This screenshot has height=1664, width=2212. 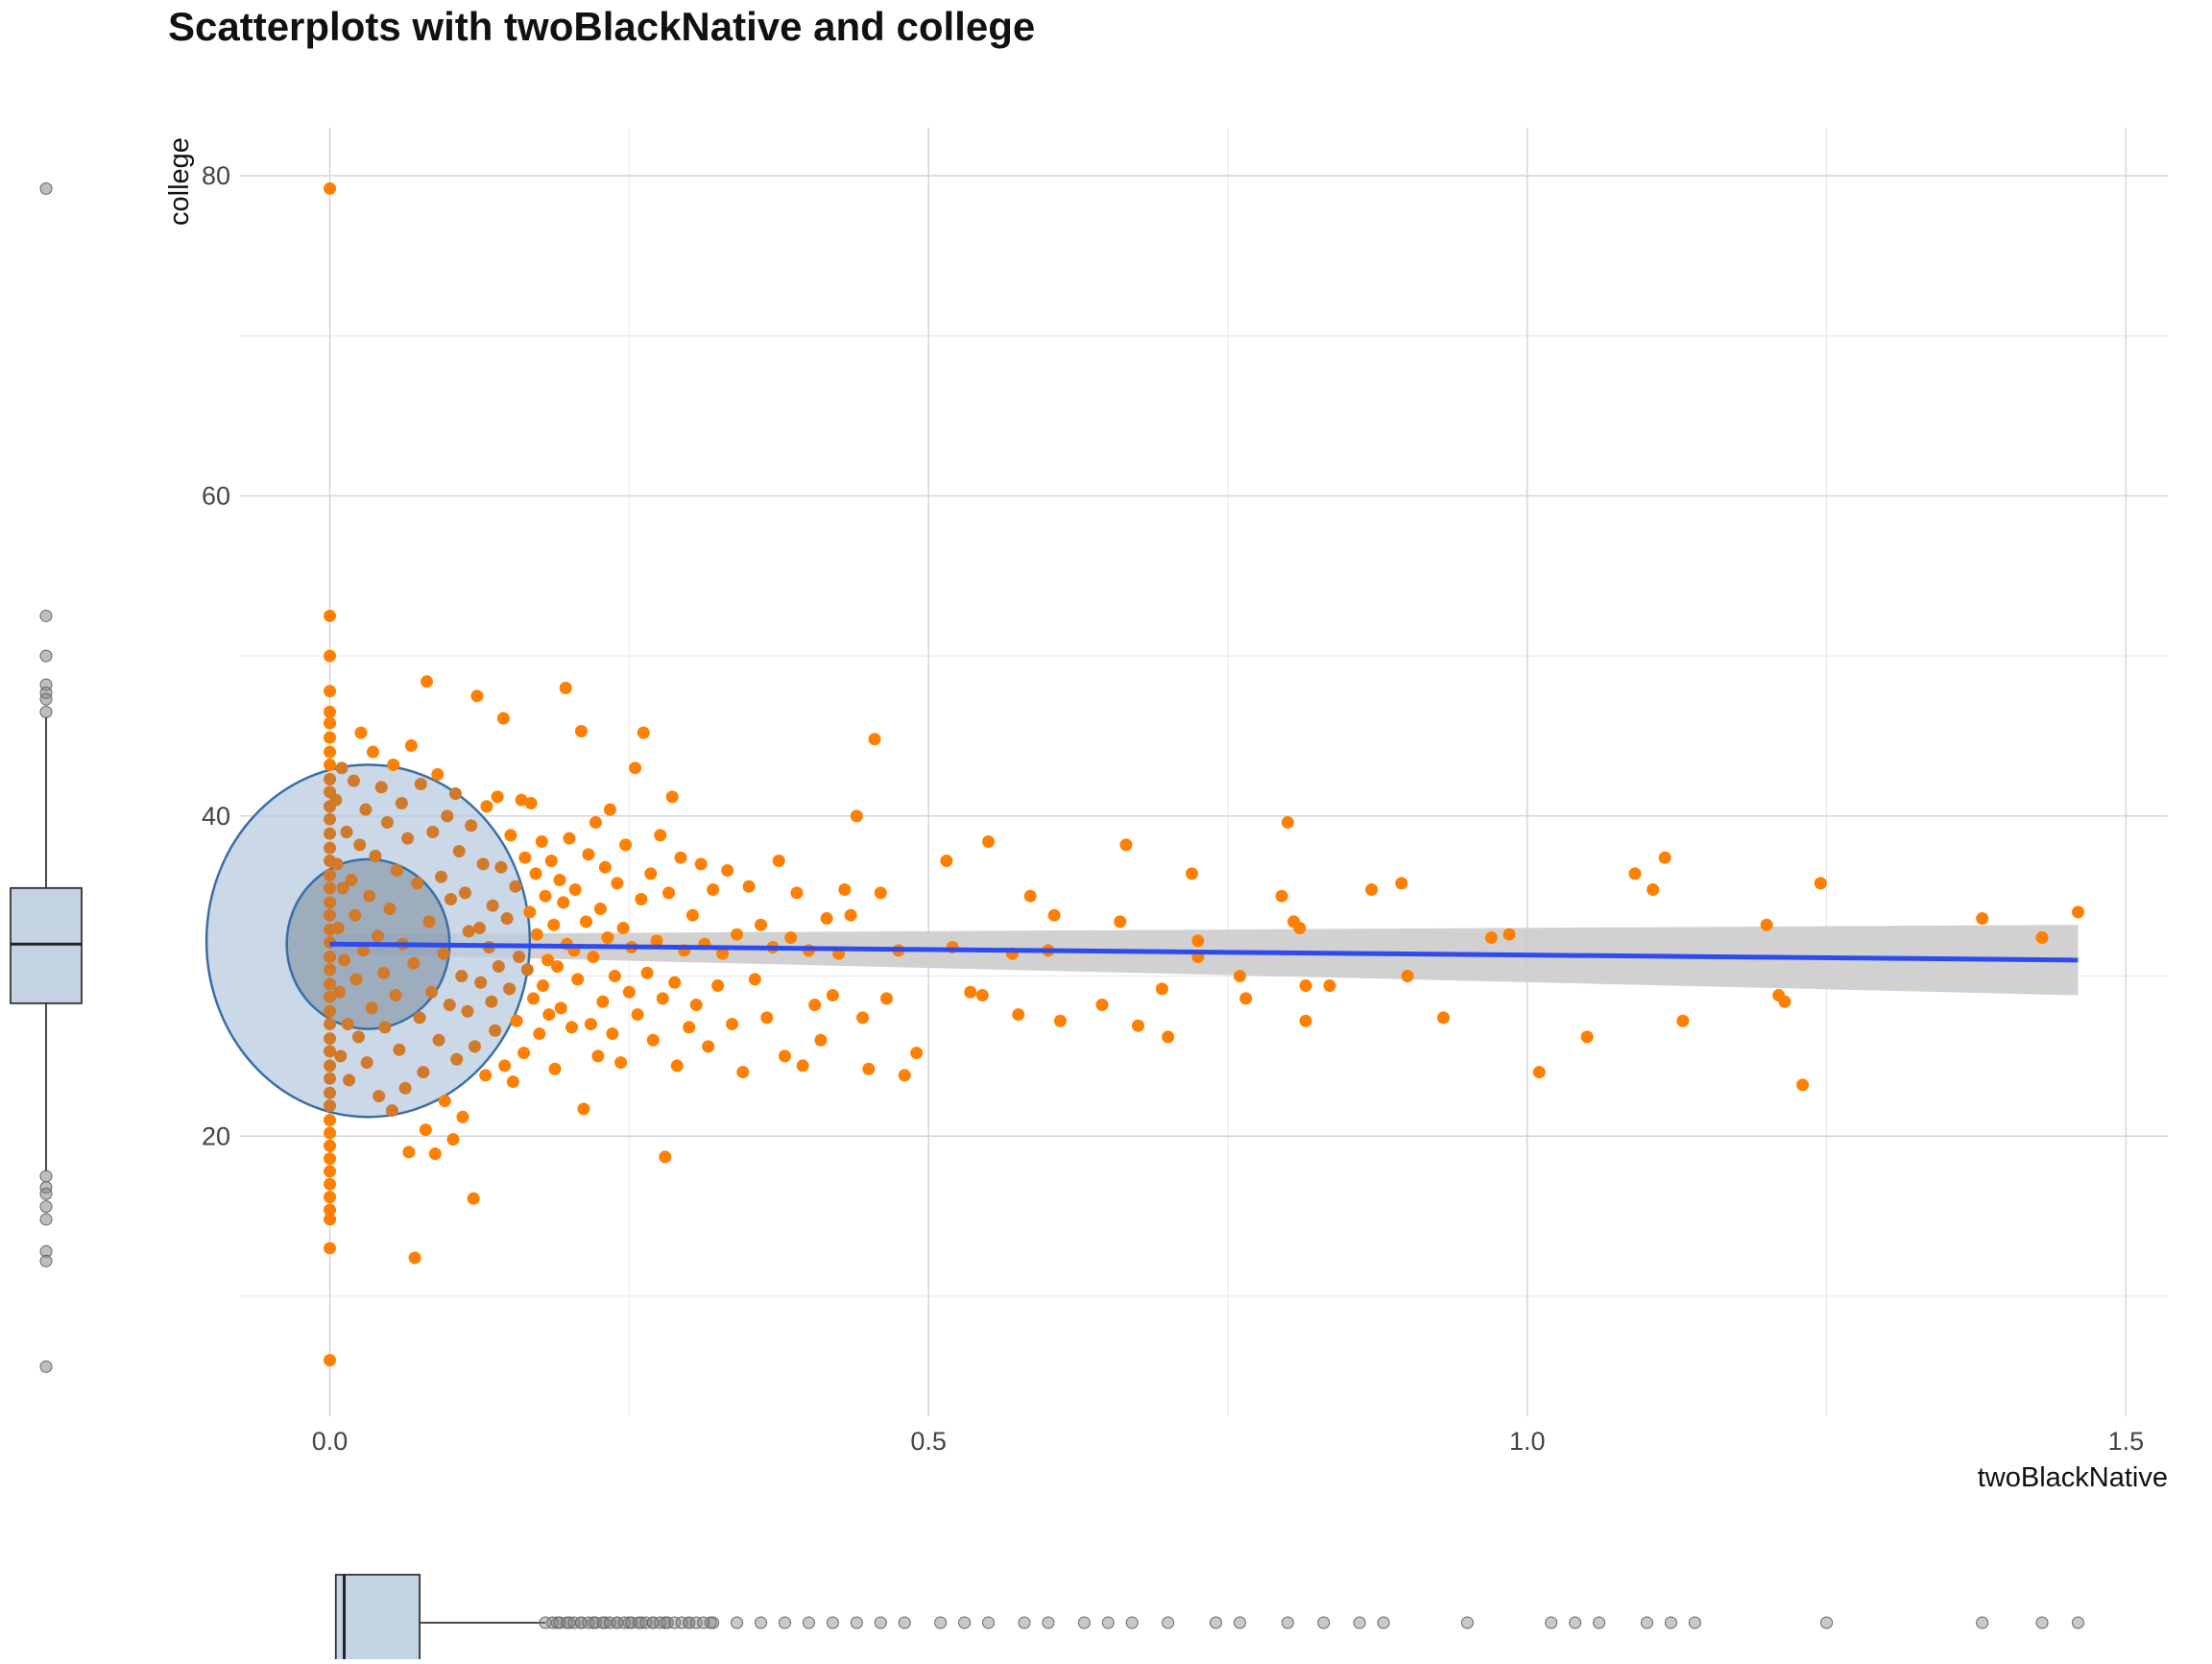 I want to click on confidence-band, so click(x=1204, y=960).